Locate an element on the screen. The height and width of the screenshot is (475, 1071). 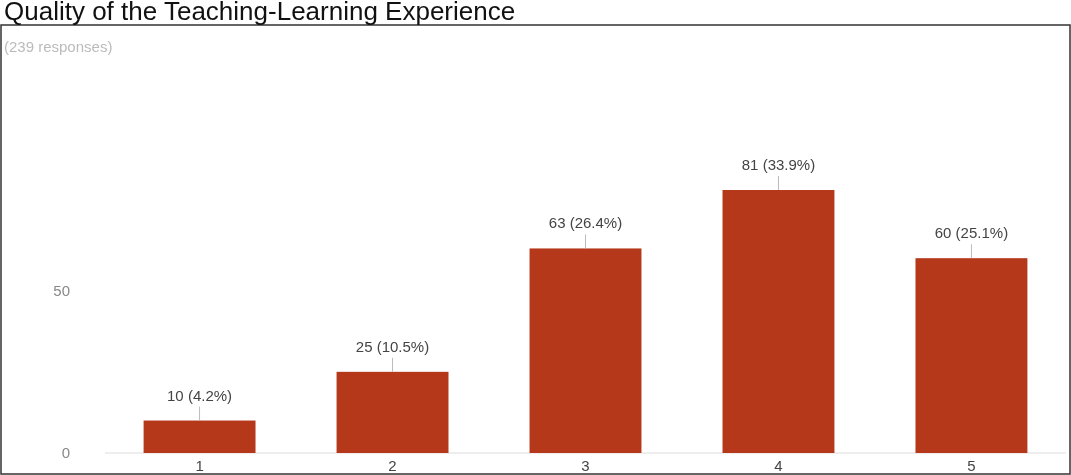
data-label: 81 (33.9%) is located at coordinates (778, 164).